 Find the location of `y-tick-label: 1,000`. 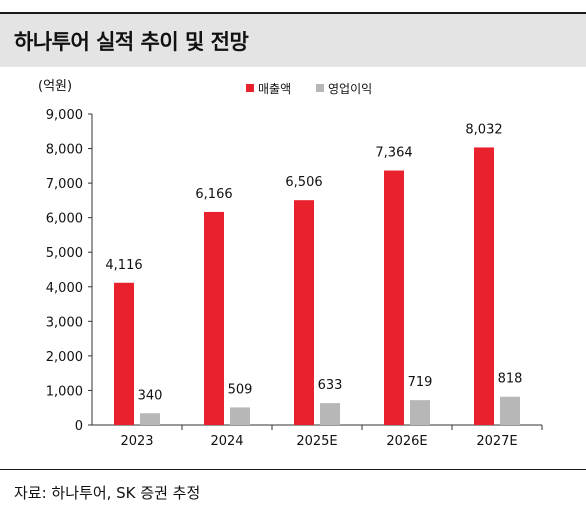

y-tick-label: 1,000 is located at coordinates (64, 391).